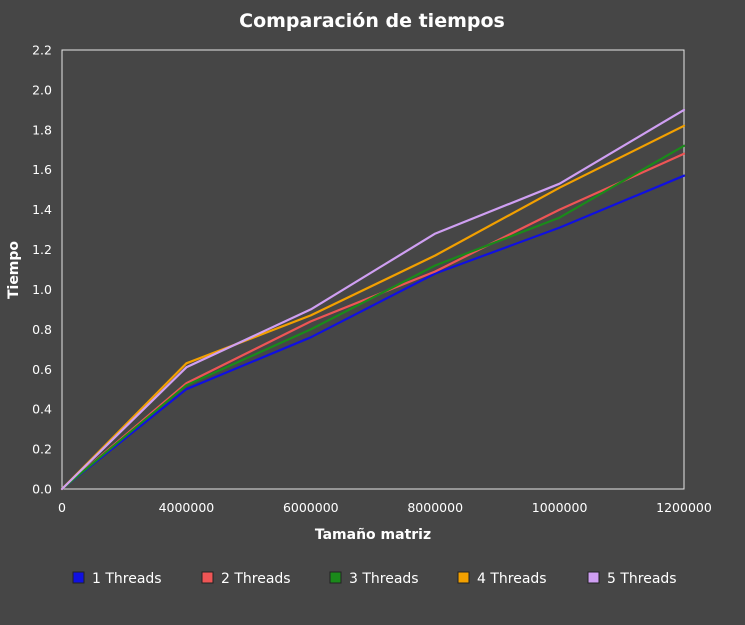 The height and width of the screenshot is (625, 745). I want to click on legend-item-5: 5 Threads, so click(632, 579).